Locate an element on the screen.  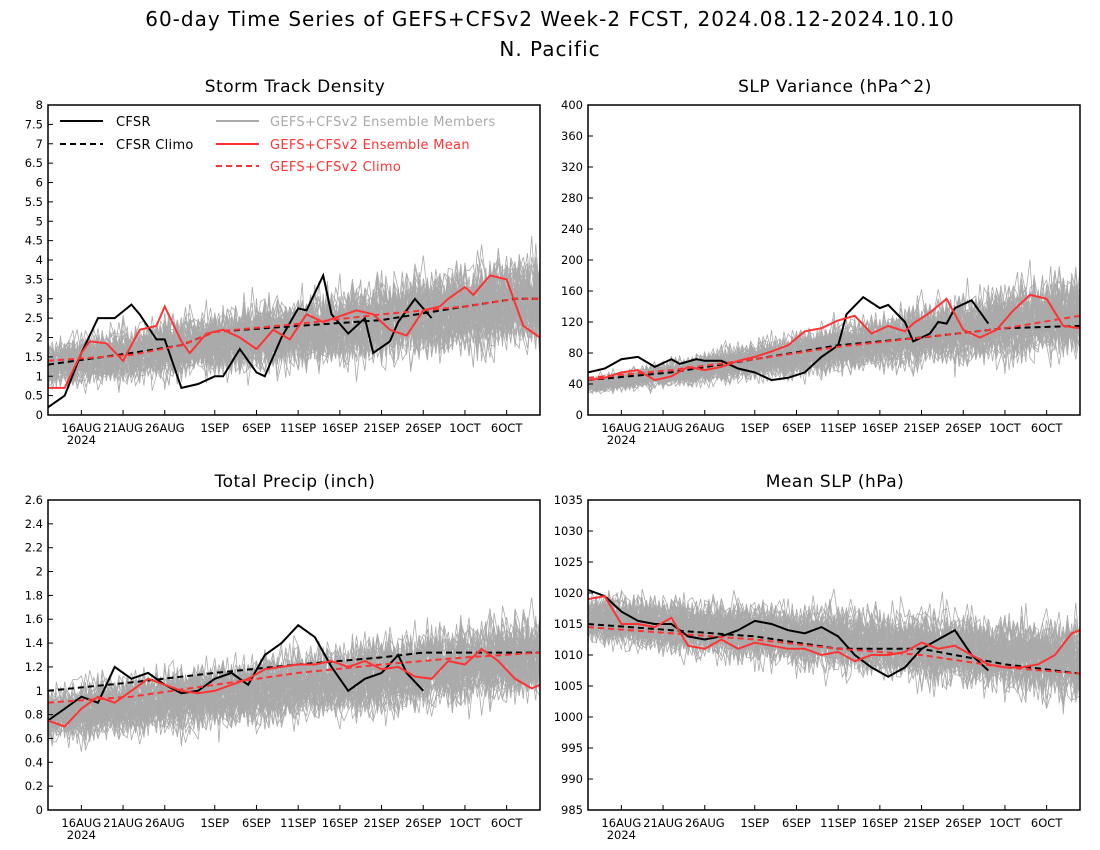
y-tick-label: 1.8 is located at coordinates (34, 595).